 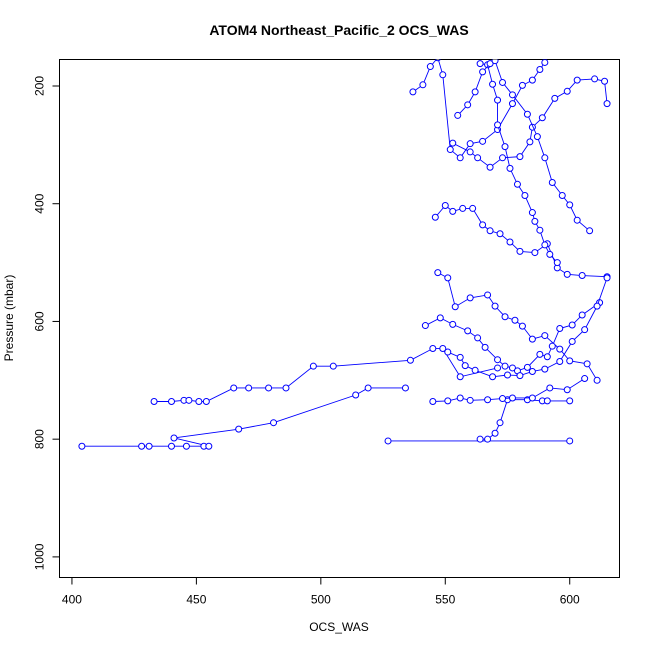 I want to click on y-axis-label: Pressure (mbar), so click(x=9, y=318).